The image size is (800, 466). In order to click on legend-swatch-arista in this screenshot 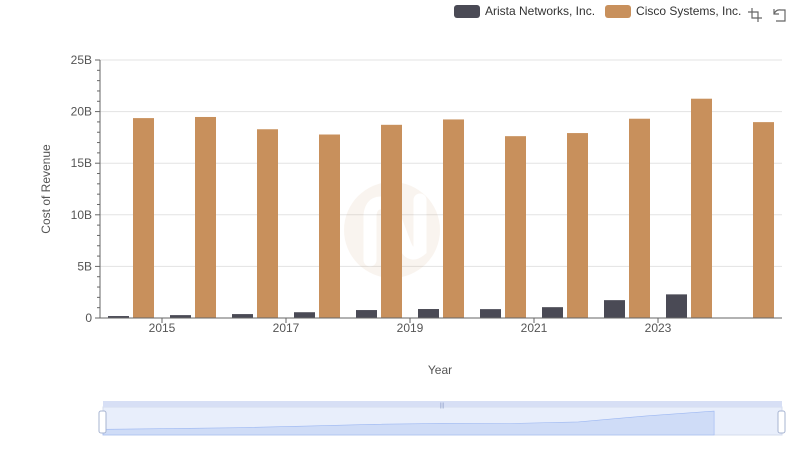, I will do `click(467, 11)`.